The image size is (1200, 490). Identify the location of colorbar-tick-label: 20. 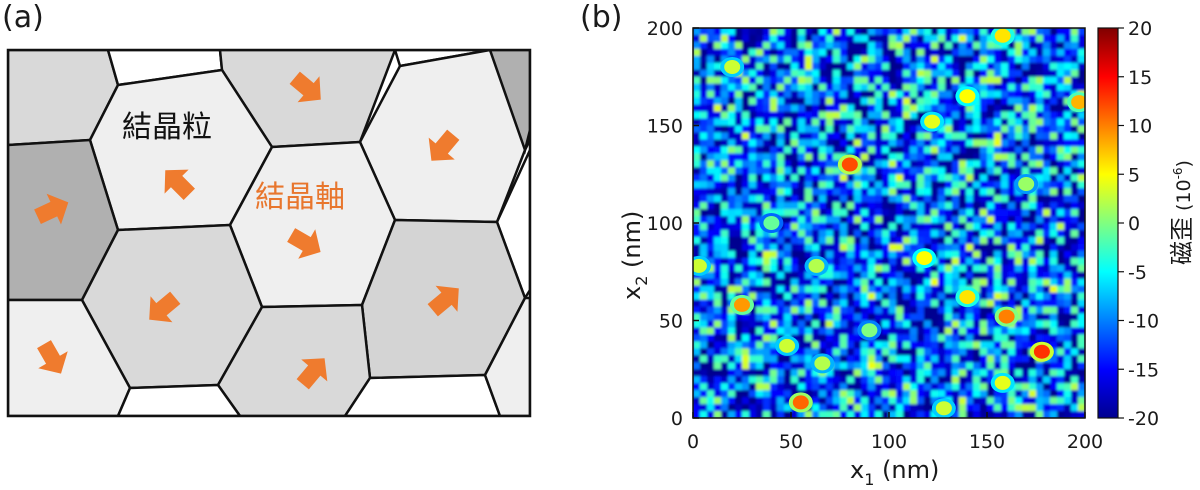
(1140, 29).